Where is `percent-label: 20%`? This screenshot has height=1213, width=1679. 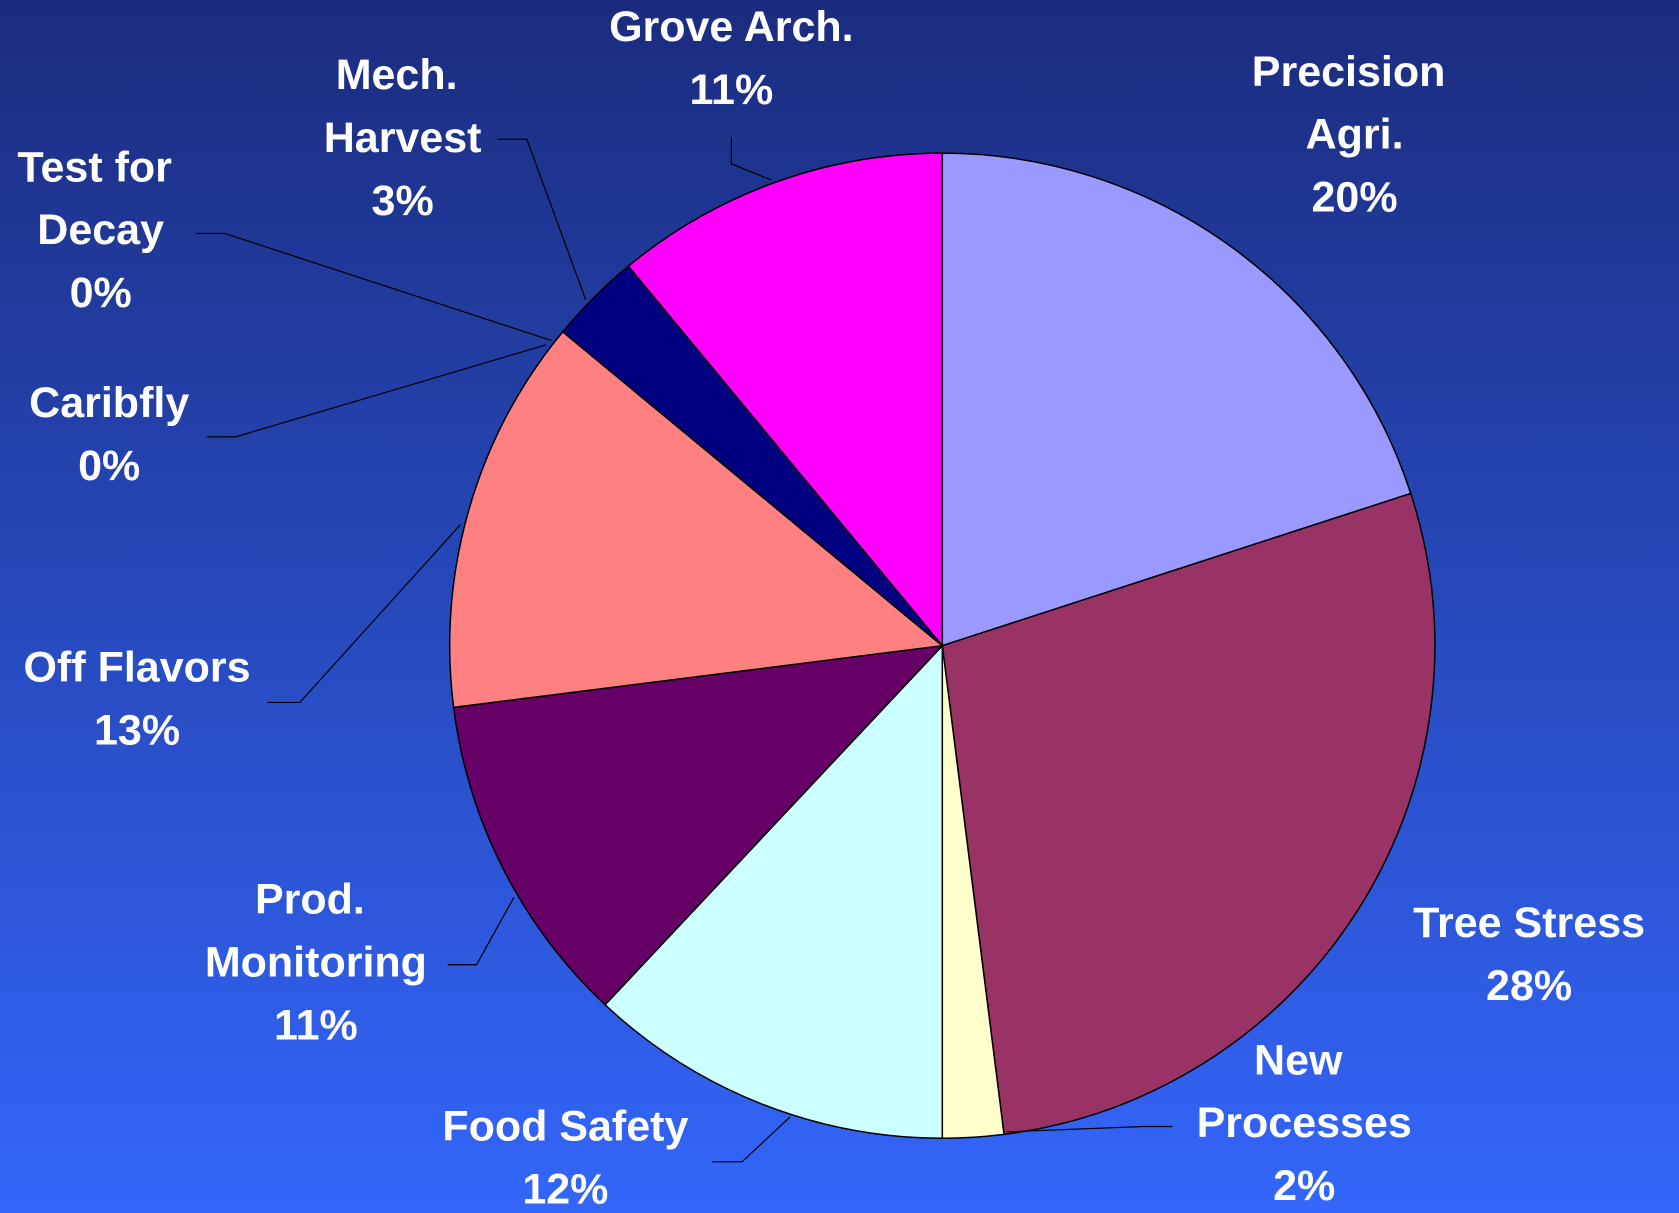 percent-label: 20% is located at coordinates (1355, 198).